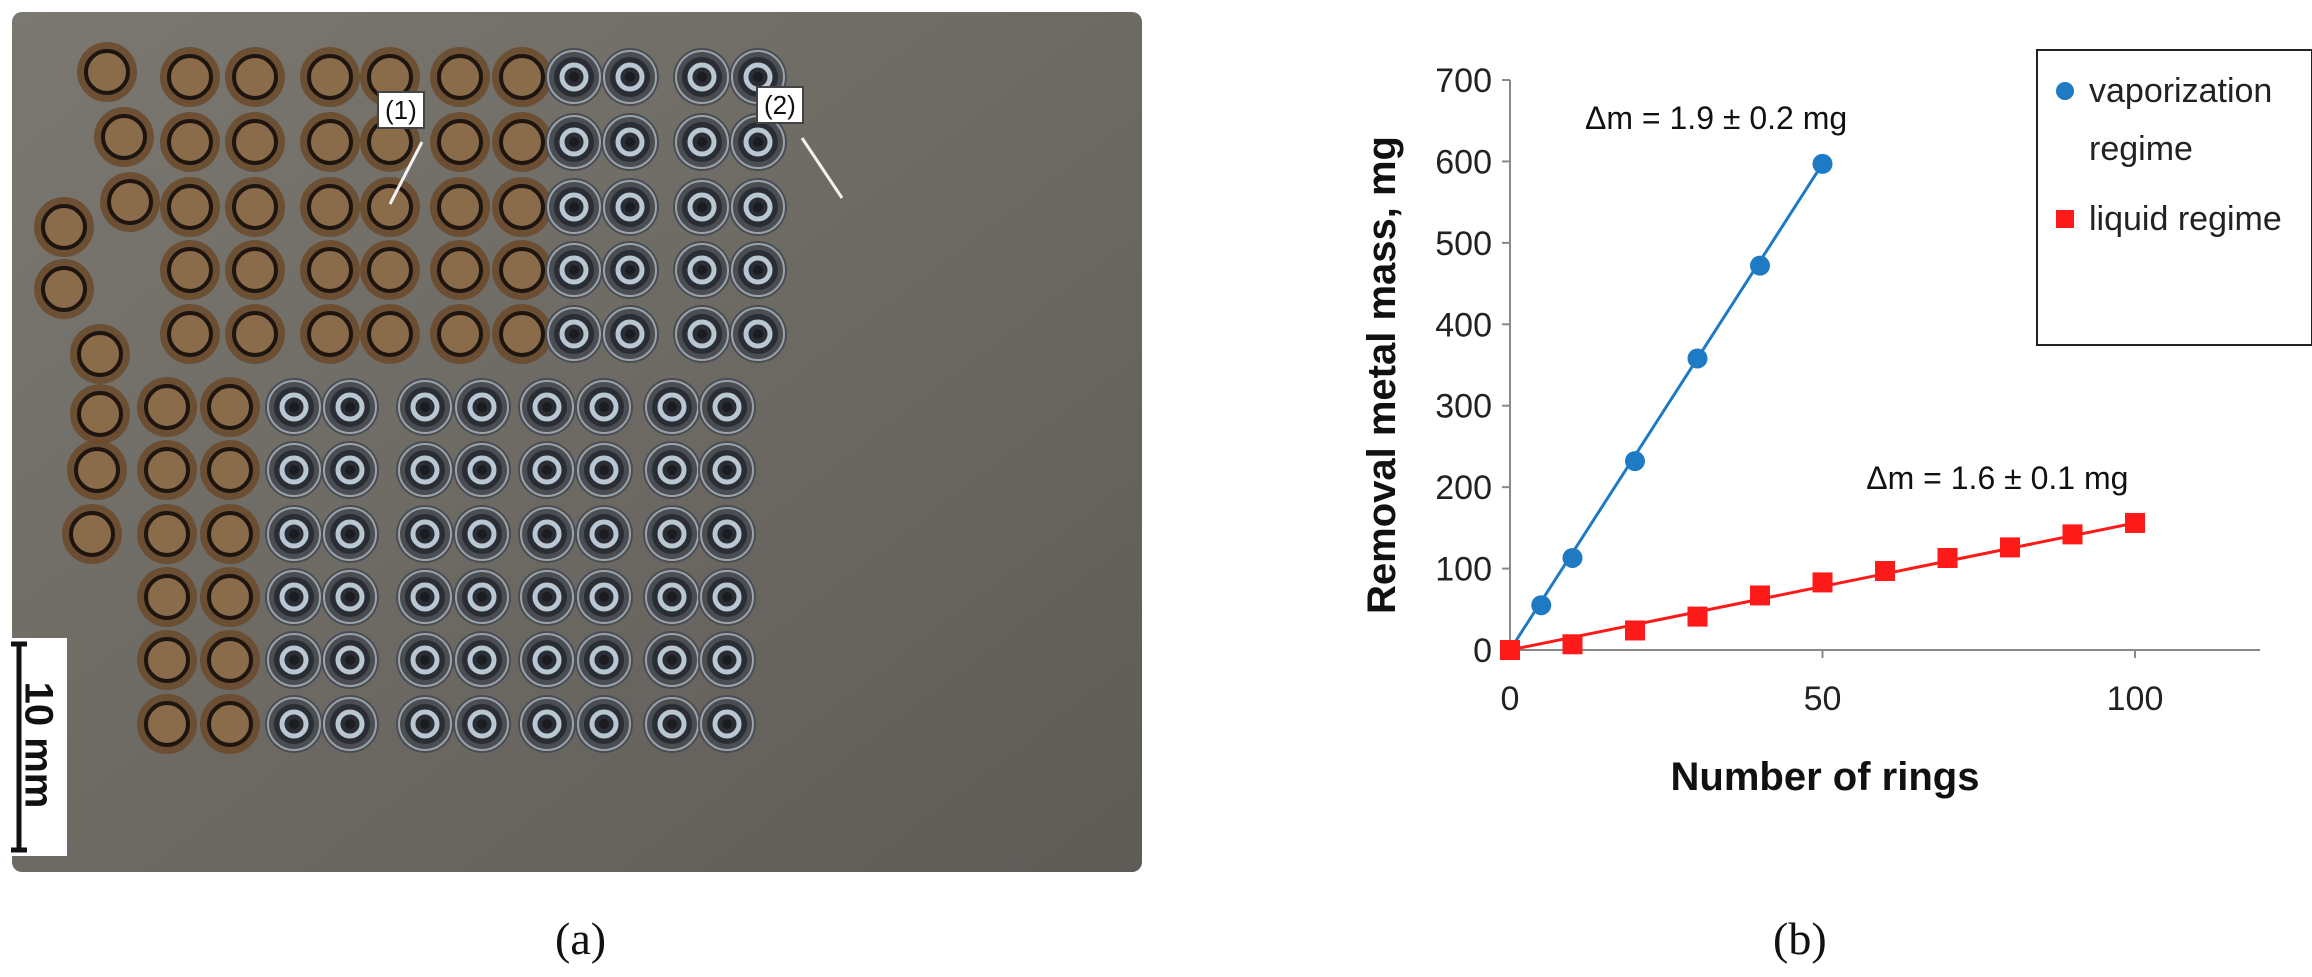 Image resolution: width=2312 pixels, height=977 pixels. Describe the element at coordinates (38, 745) in the screenshot. I see `scale-bar-label: 10 mm` at that location.